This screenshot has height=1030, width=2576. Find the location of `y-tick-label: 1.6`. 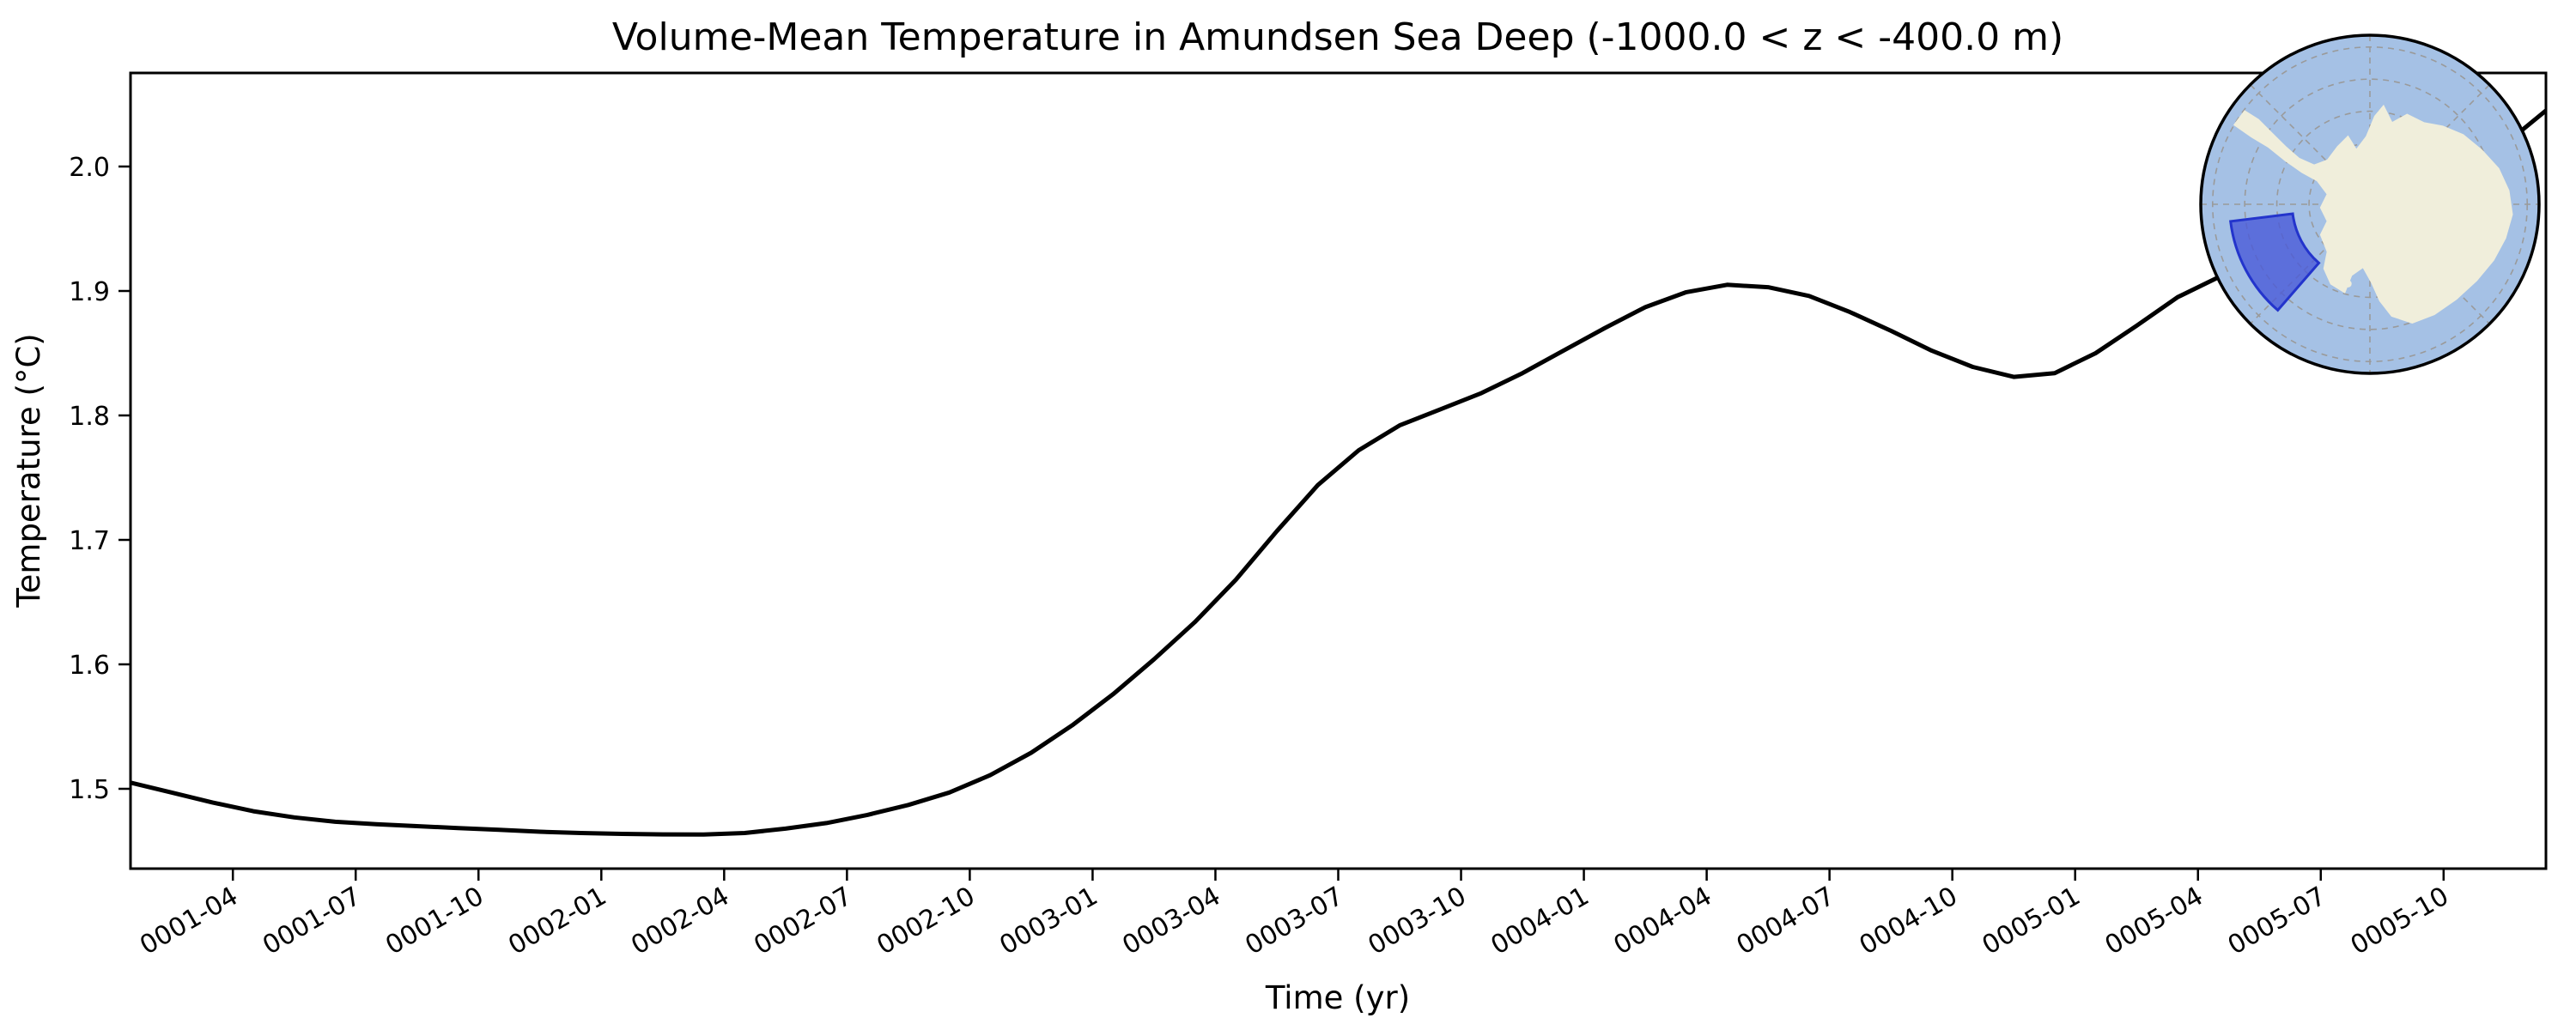

y-tick-label: 1.6 is located at coordinates (90, 666).